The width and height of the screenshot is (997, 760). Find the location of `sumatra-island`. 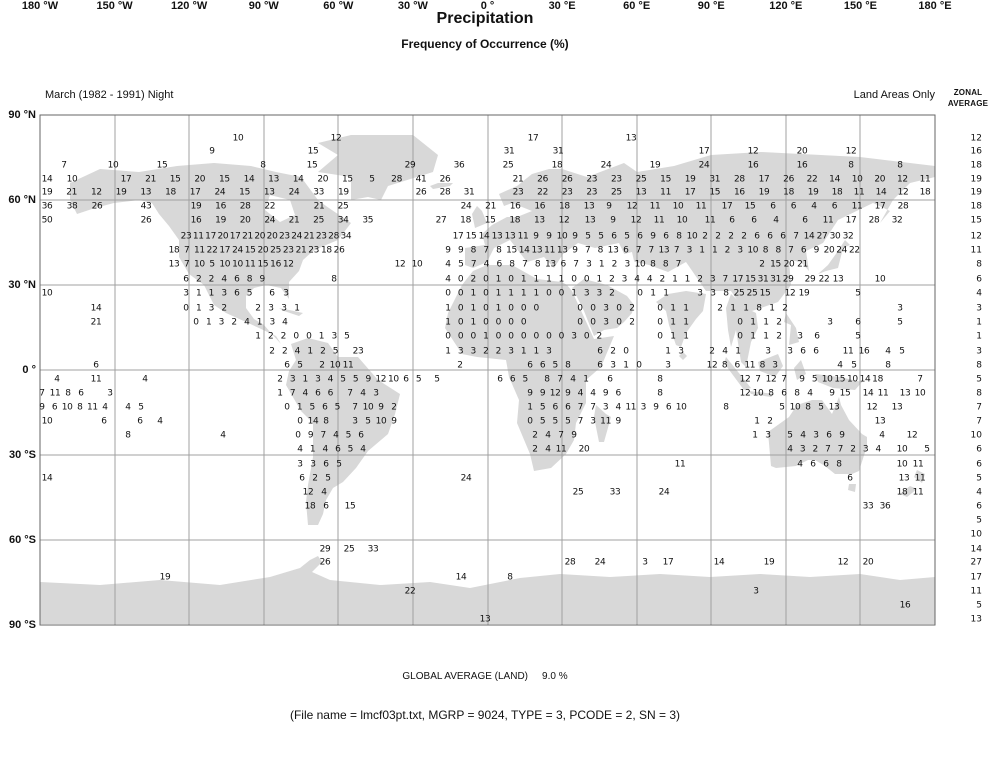

sumatra-island is located at coordinates (737, 373).